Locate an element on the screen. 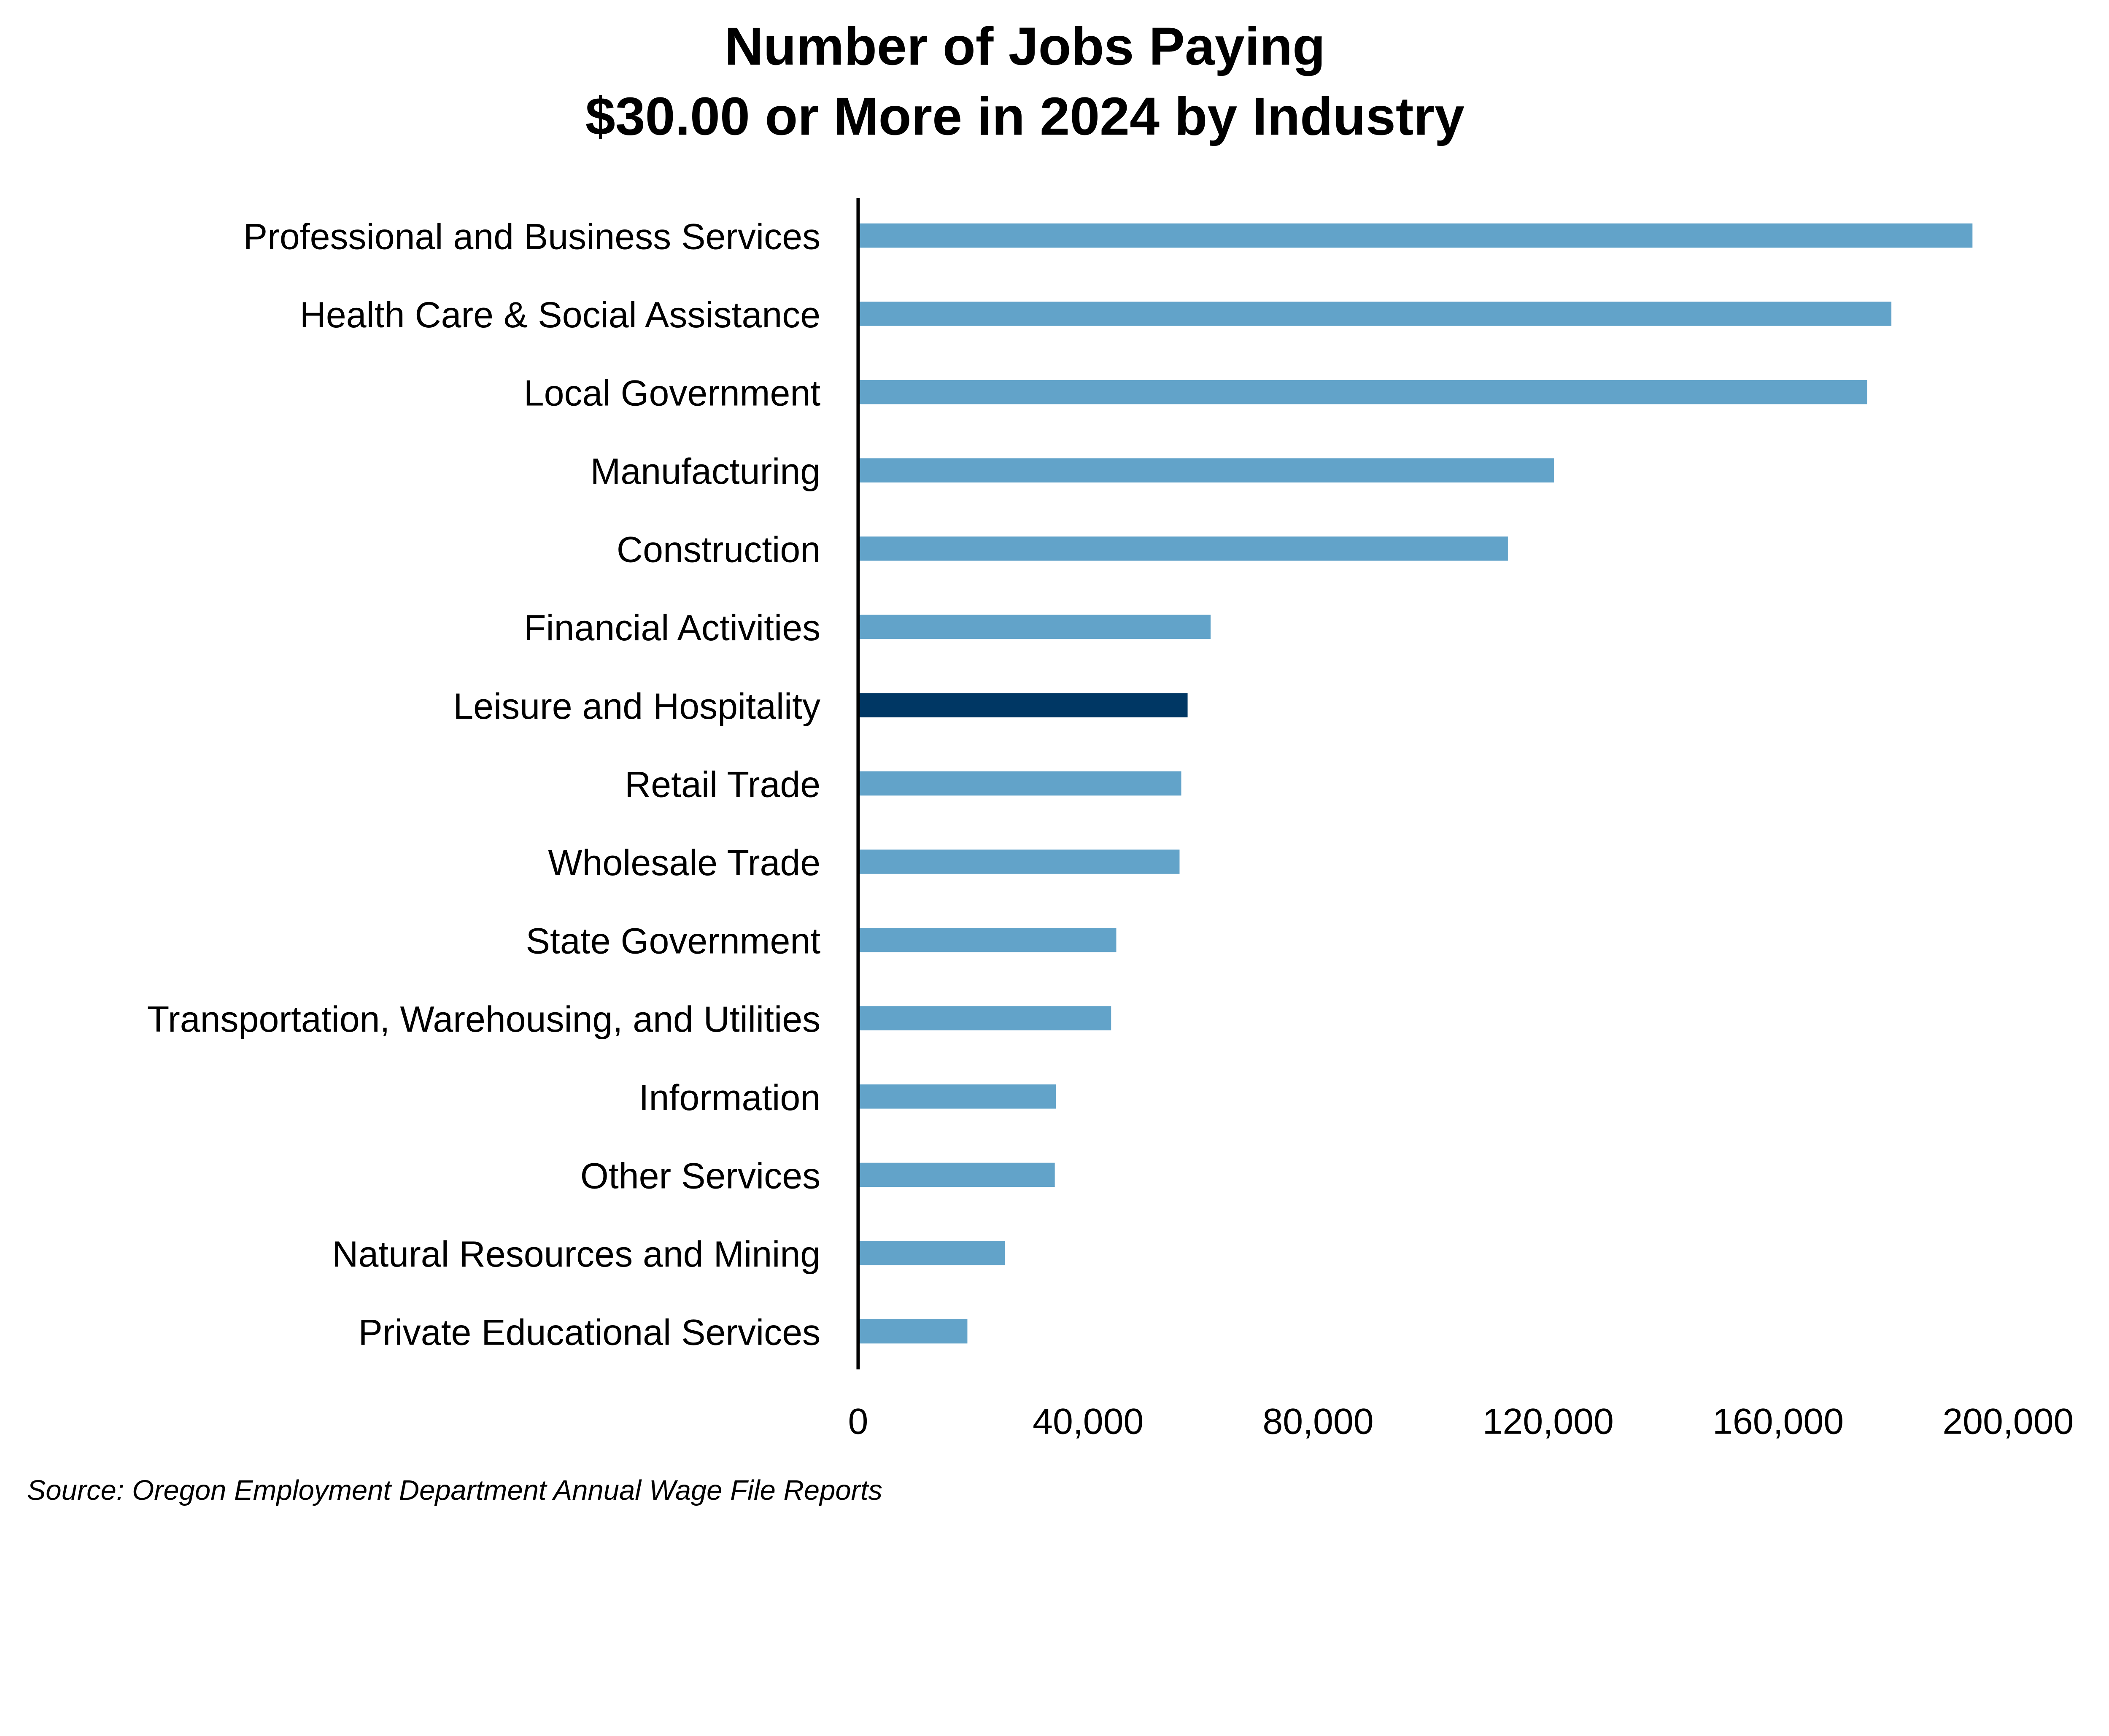 The height and width of the screenshot is (1736, 2109). bar-retail-trade is located at coordinates (1020, 784).